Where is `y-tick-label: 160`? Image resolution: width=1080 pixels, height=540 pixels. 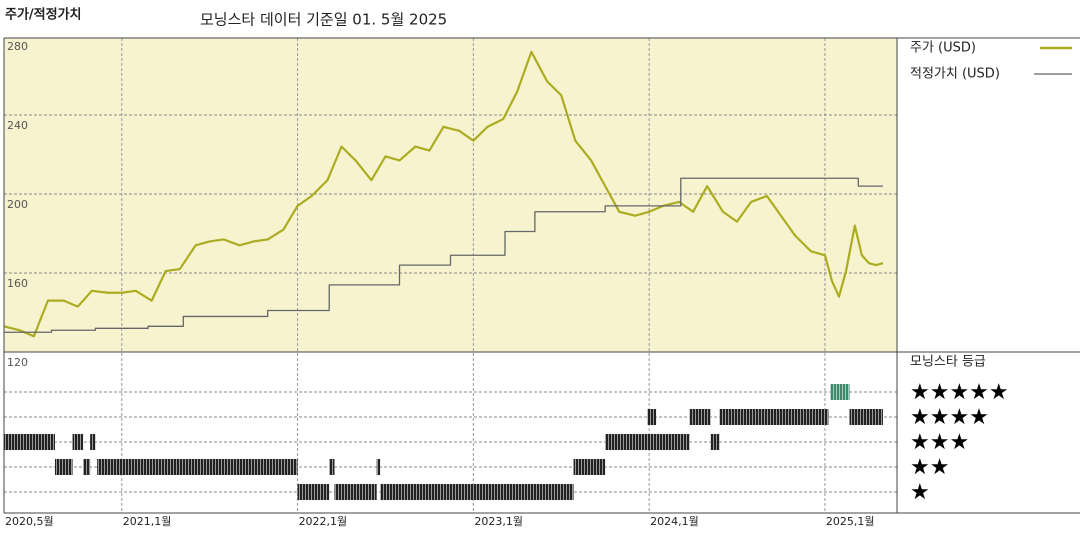 y-tick-label: 160 is located at coordinates (17, 283).